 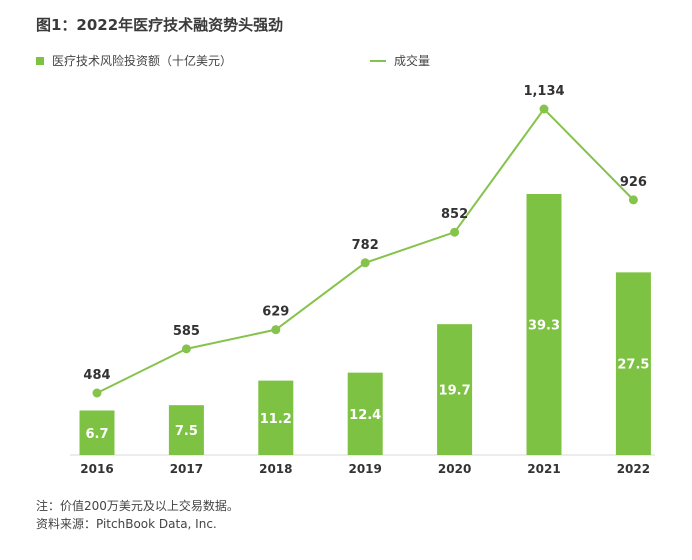 What do you see at coordinates (454, 469) in the screenshot?
I see `x-tick-label: 2020` at bounding box center [454, 469].